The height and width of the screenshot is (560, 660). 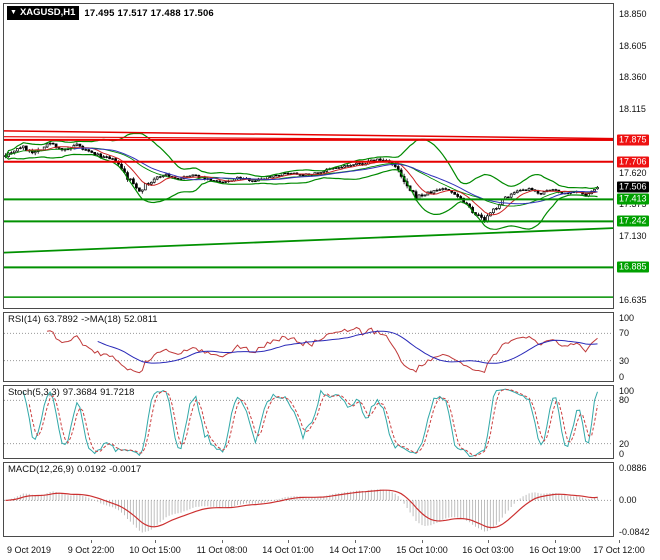 I want to click on time-label: 17 Oct 12:00, so click(x=619, y=550).